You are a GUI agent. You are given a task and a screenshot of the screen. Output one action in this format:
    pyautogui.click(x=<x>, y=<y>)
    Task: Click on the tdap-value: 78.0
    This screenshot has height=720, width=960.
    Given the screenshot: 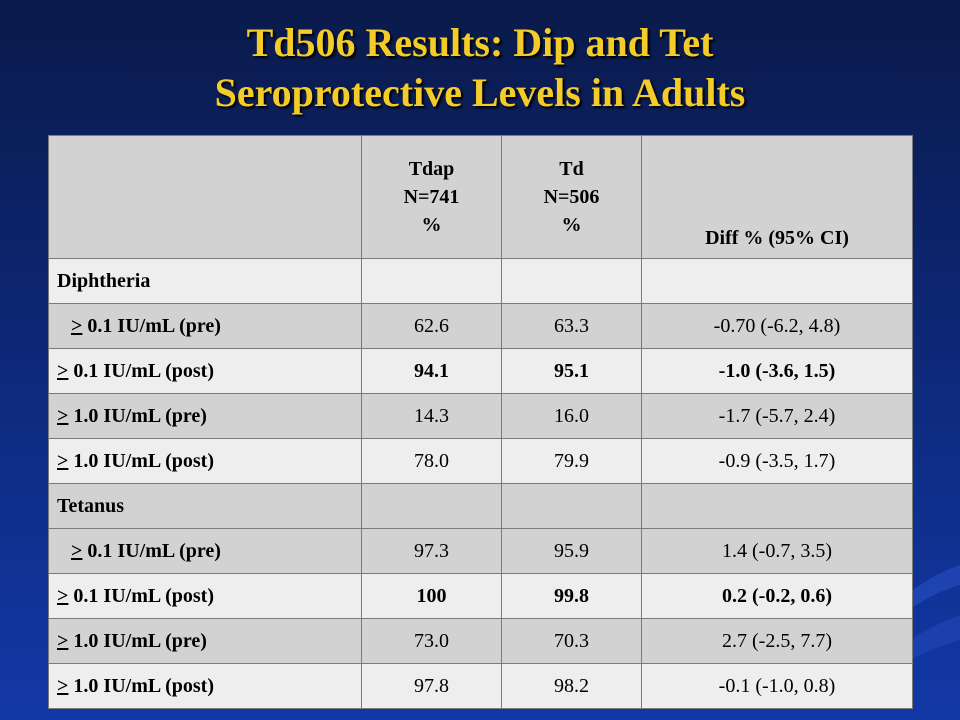 What is the action you would take?
    pyautogui.click(x=431, y=461)
    